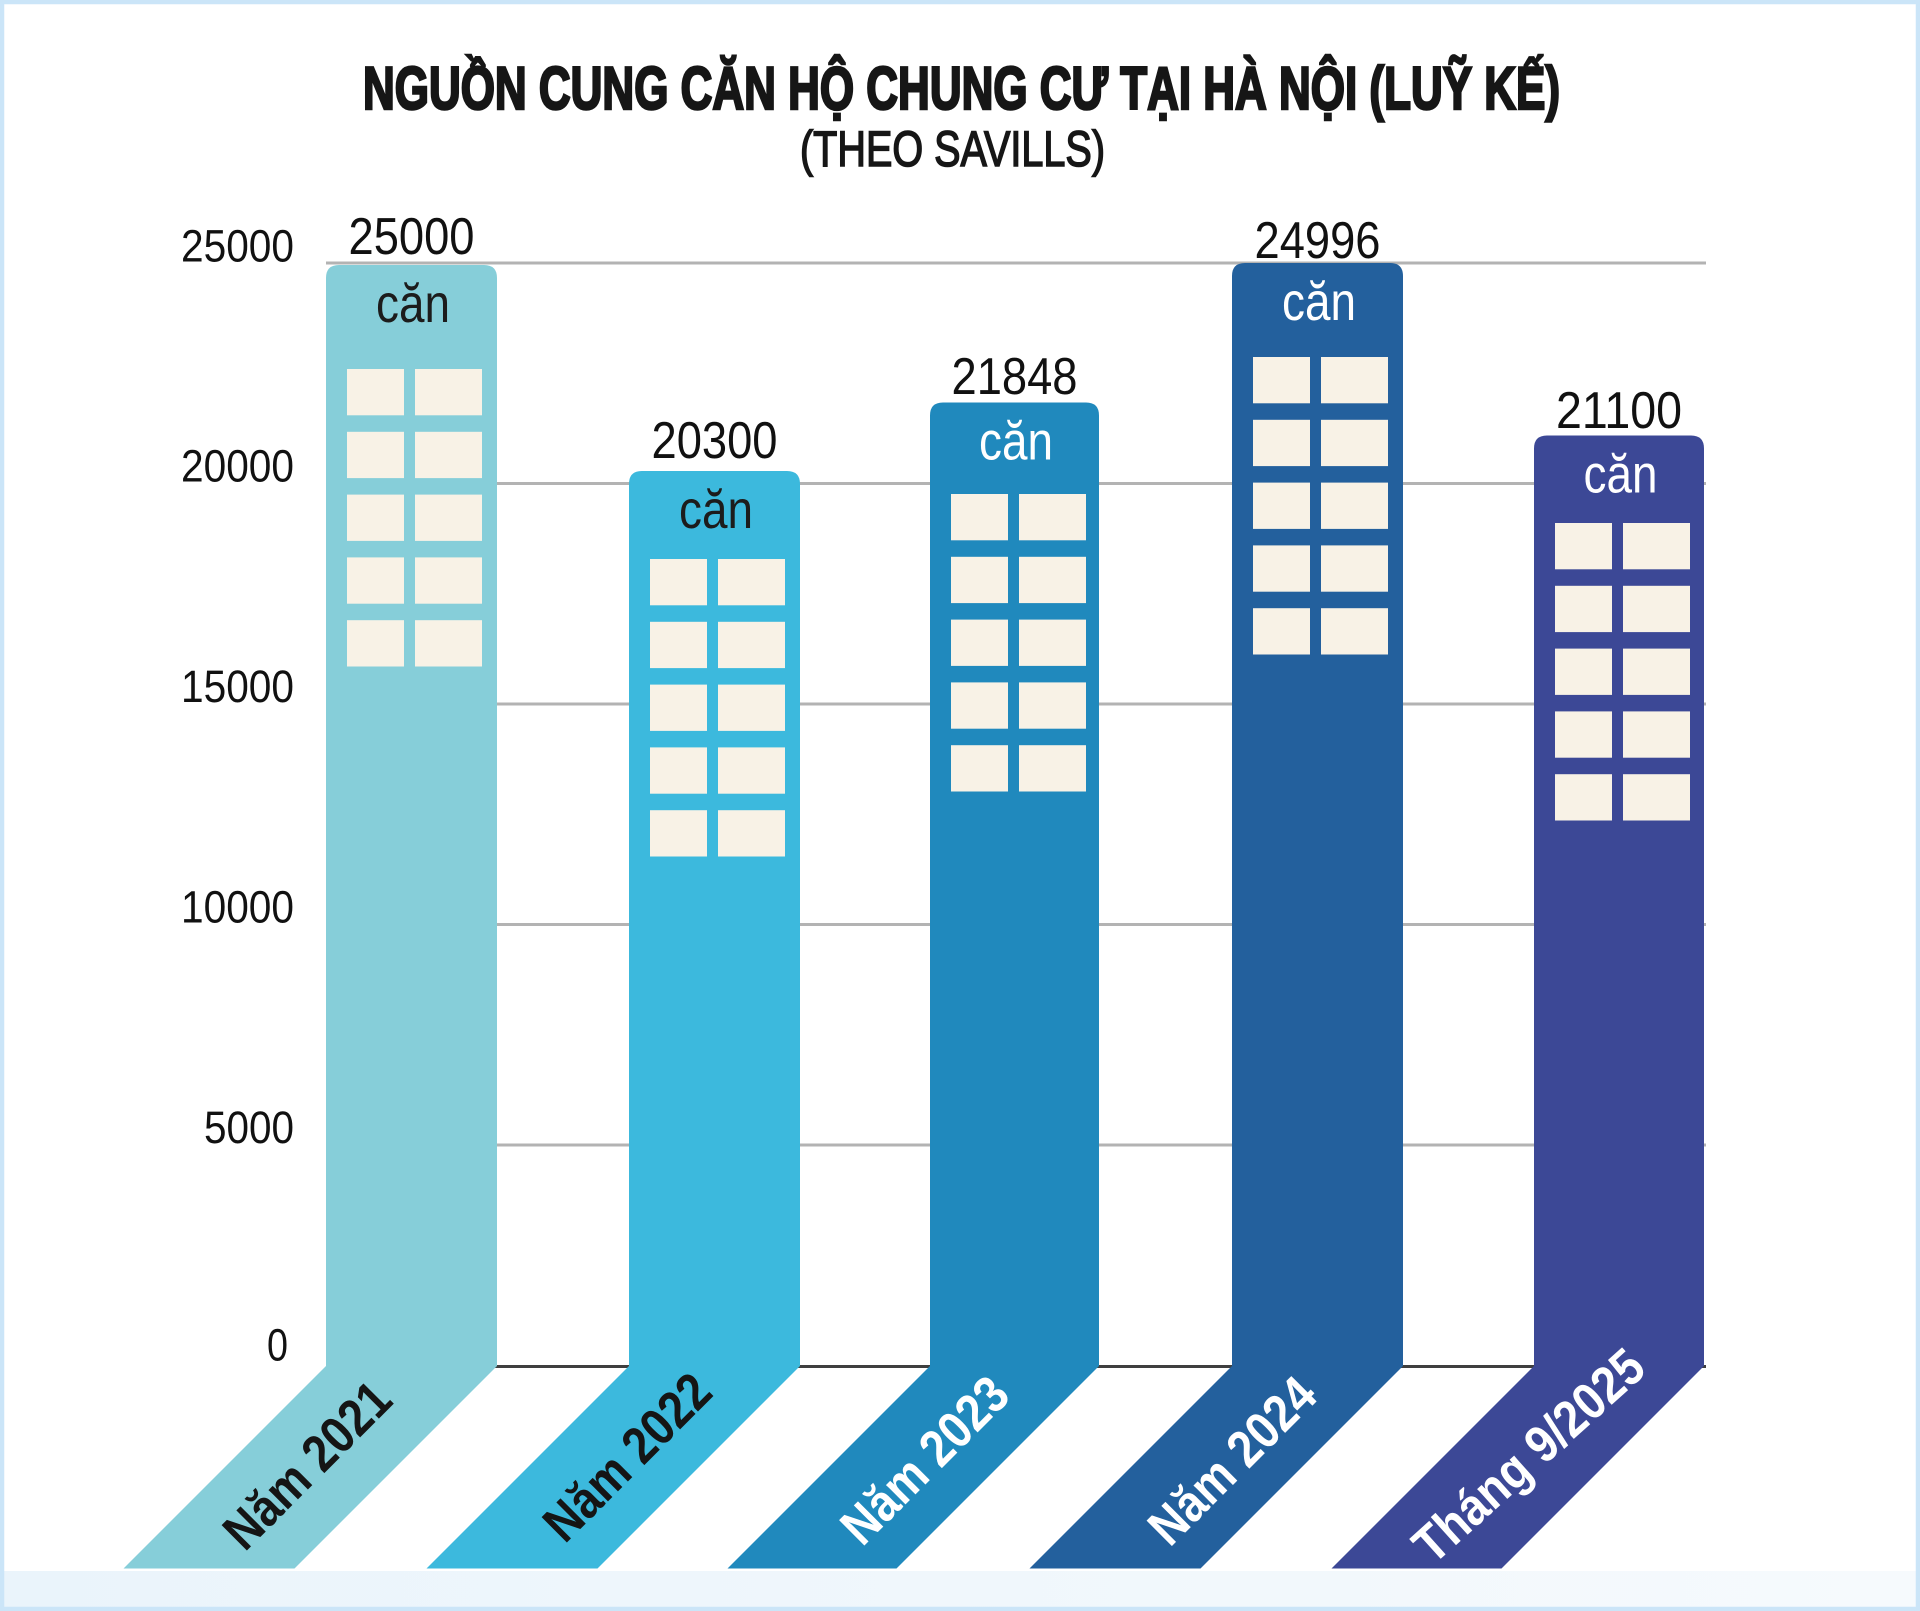 The image size is (1920, 1611). I want to click on svg-text: 15000, so click(237, 686).